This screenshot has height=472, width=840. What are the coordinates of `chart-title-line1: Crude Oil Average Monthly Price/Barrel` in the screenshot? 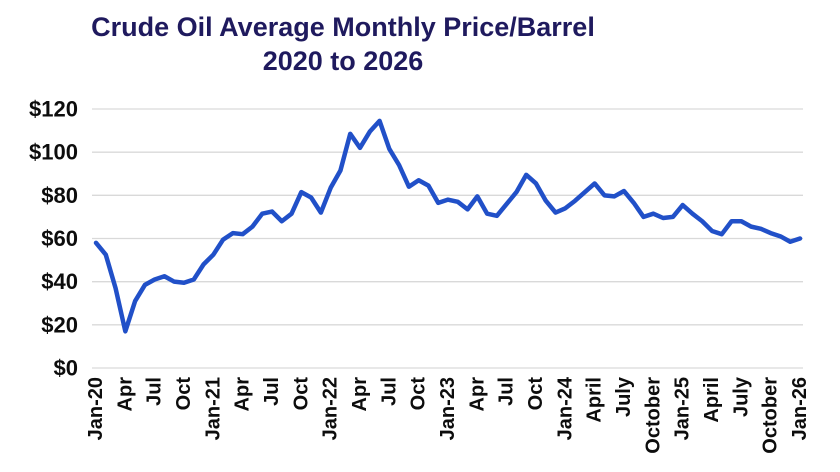 It's located at (343, 27).